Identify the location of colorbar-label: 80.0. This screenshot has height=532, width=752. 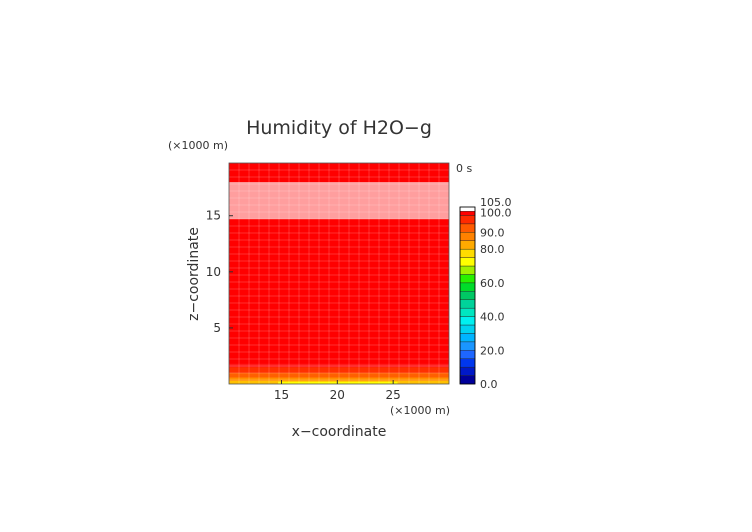
(492, 249).